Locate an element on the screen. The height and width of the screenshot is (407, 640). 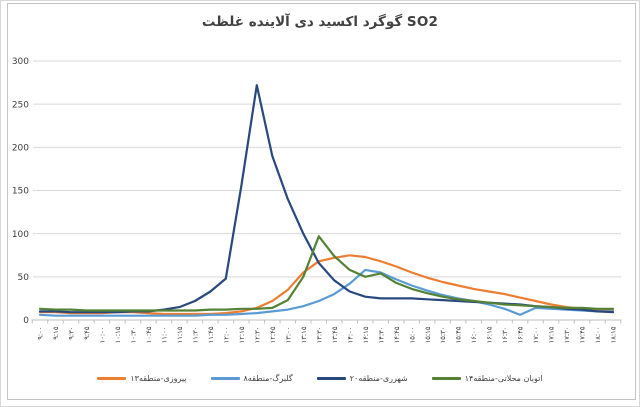
y-axis-tick-label: 300 is located at coordinates (20, 62).